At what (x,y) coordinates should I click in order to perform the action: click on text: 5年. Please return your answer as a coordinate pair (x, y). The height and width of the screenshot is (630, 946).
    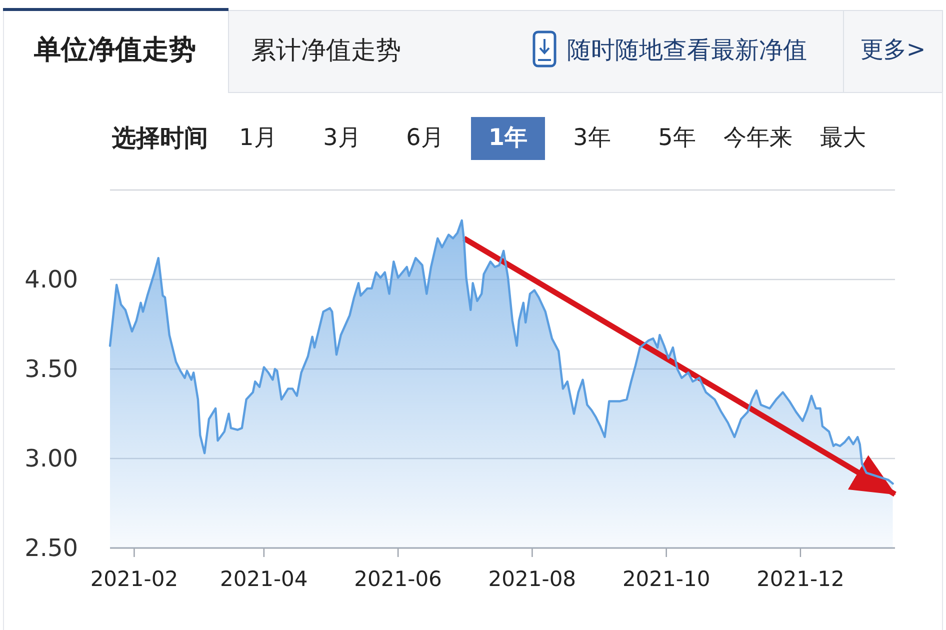
    Looking at the image, I should click on (677, 138).